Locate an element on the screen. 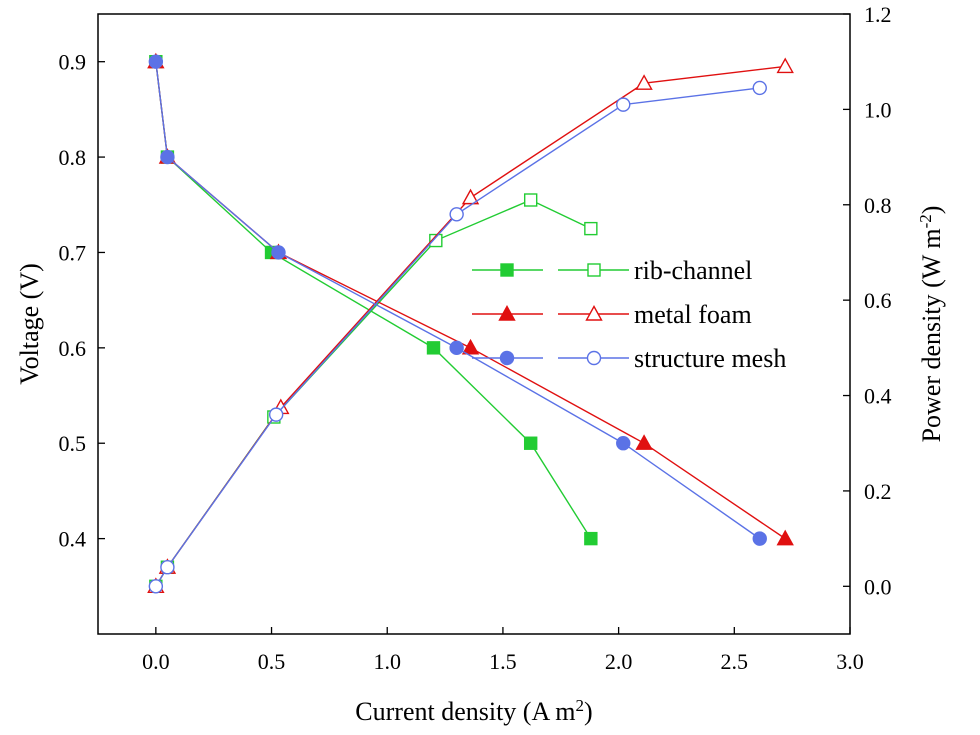  y-left-tick-label: 0.7 is located at coordinates (73, 252).